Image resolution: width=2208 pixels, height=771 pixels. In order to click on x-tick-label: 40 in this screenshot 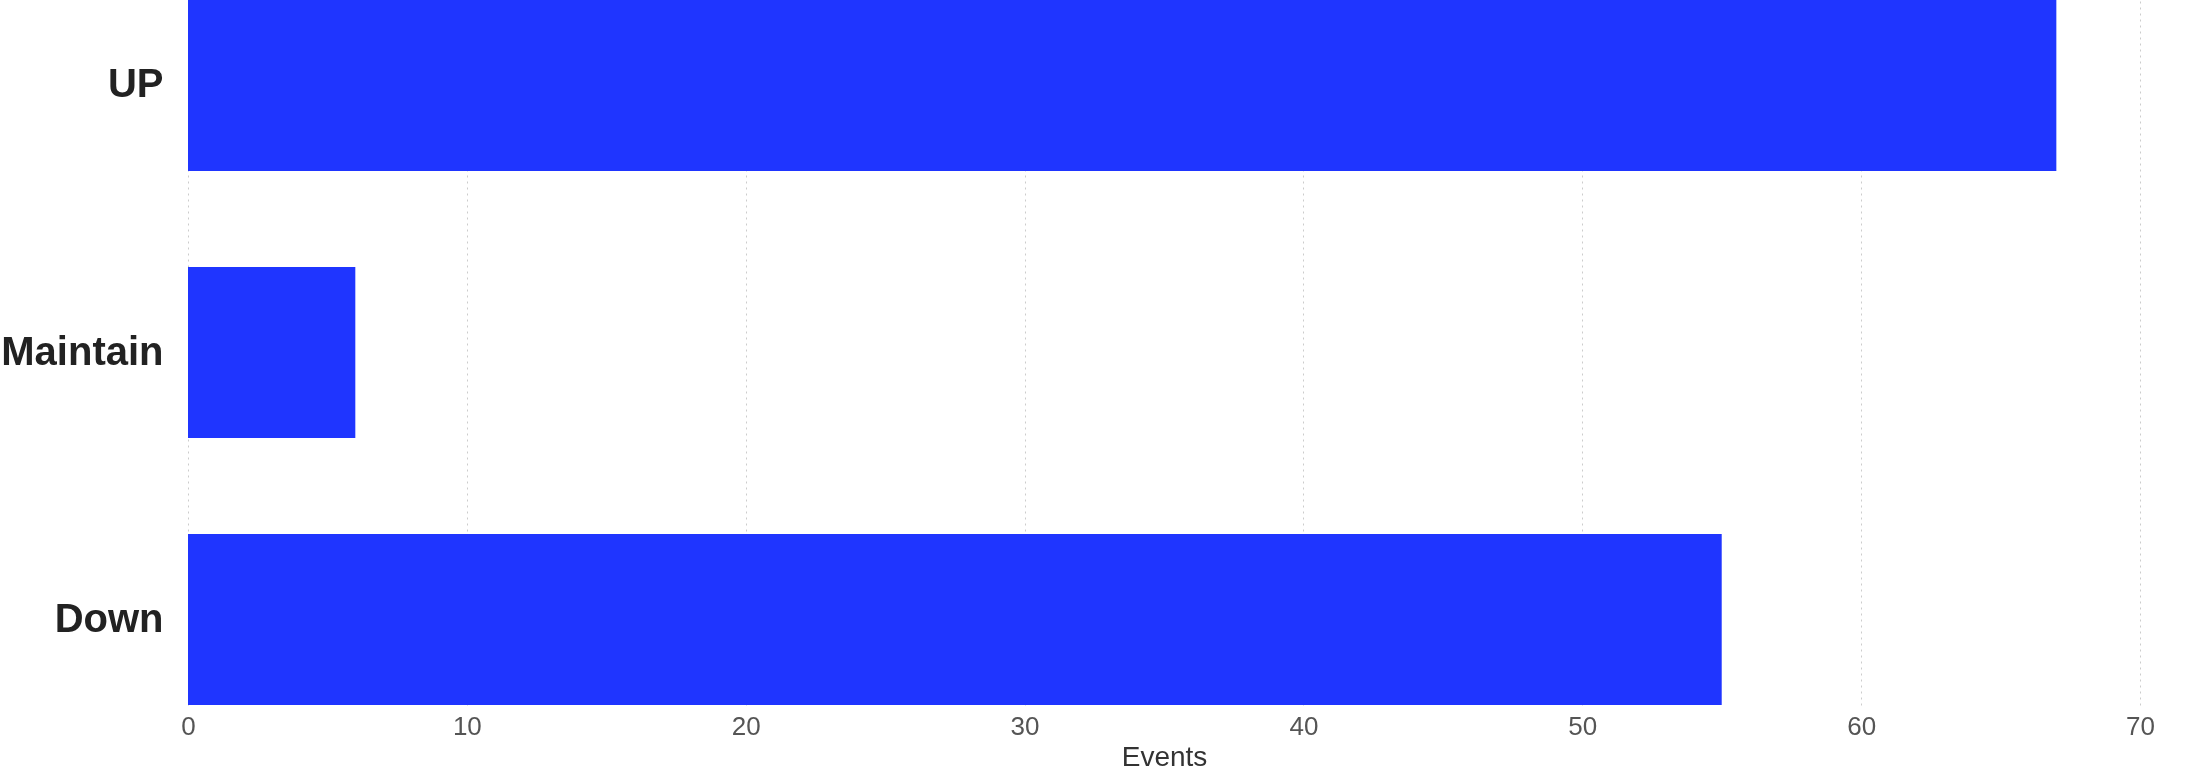, I will do `click(1304, 725)`.